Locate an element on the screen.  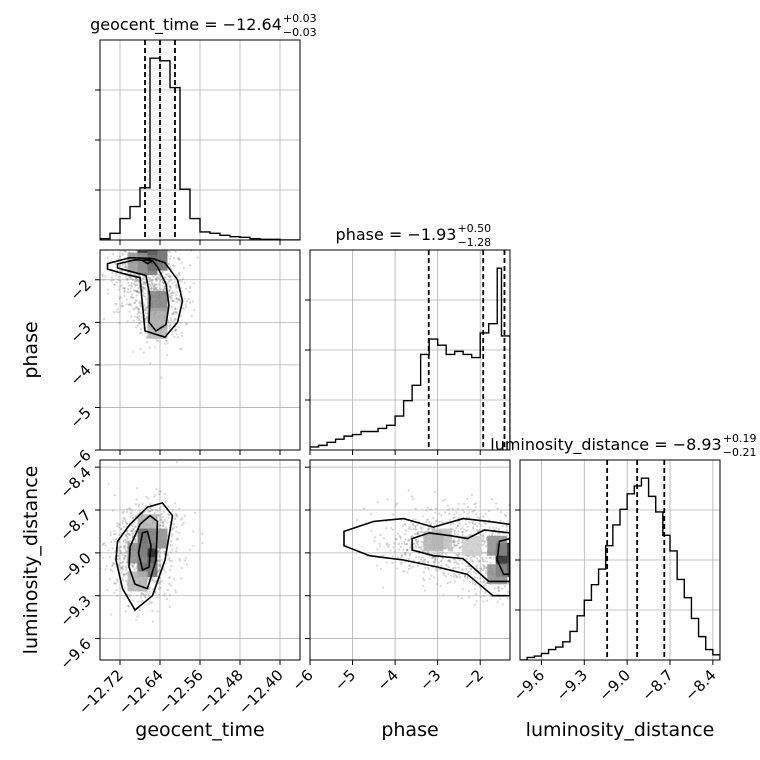
x-axis-label-geocent_time: geocent_time is located at coordinates (199, 730).